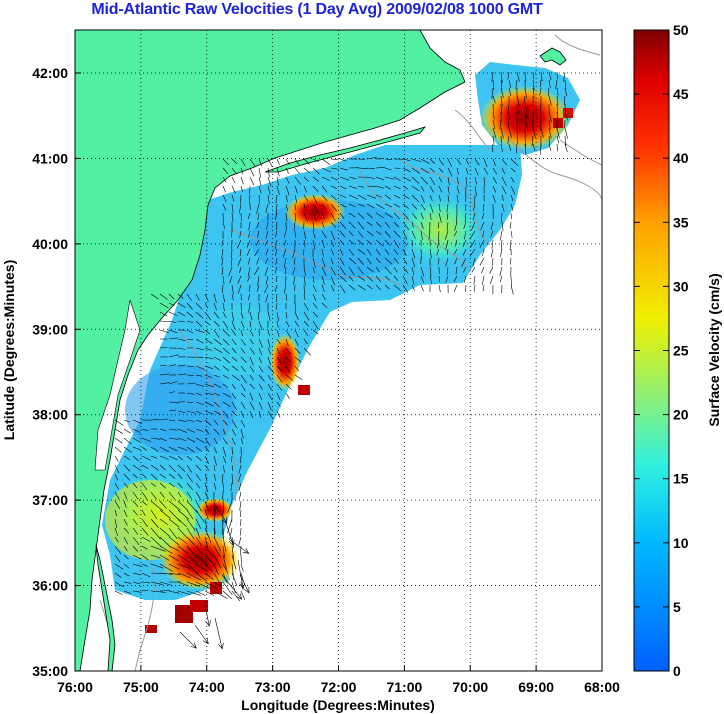 The width and height of the screenshot is (724, 714). Describe the element at coordinates (339, 687) in the screenshot. I see `x-tick-label: 72:00` at that location.